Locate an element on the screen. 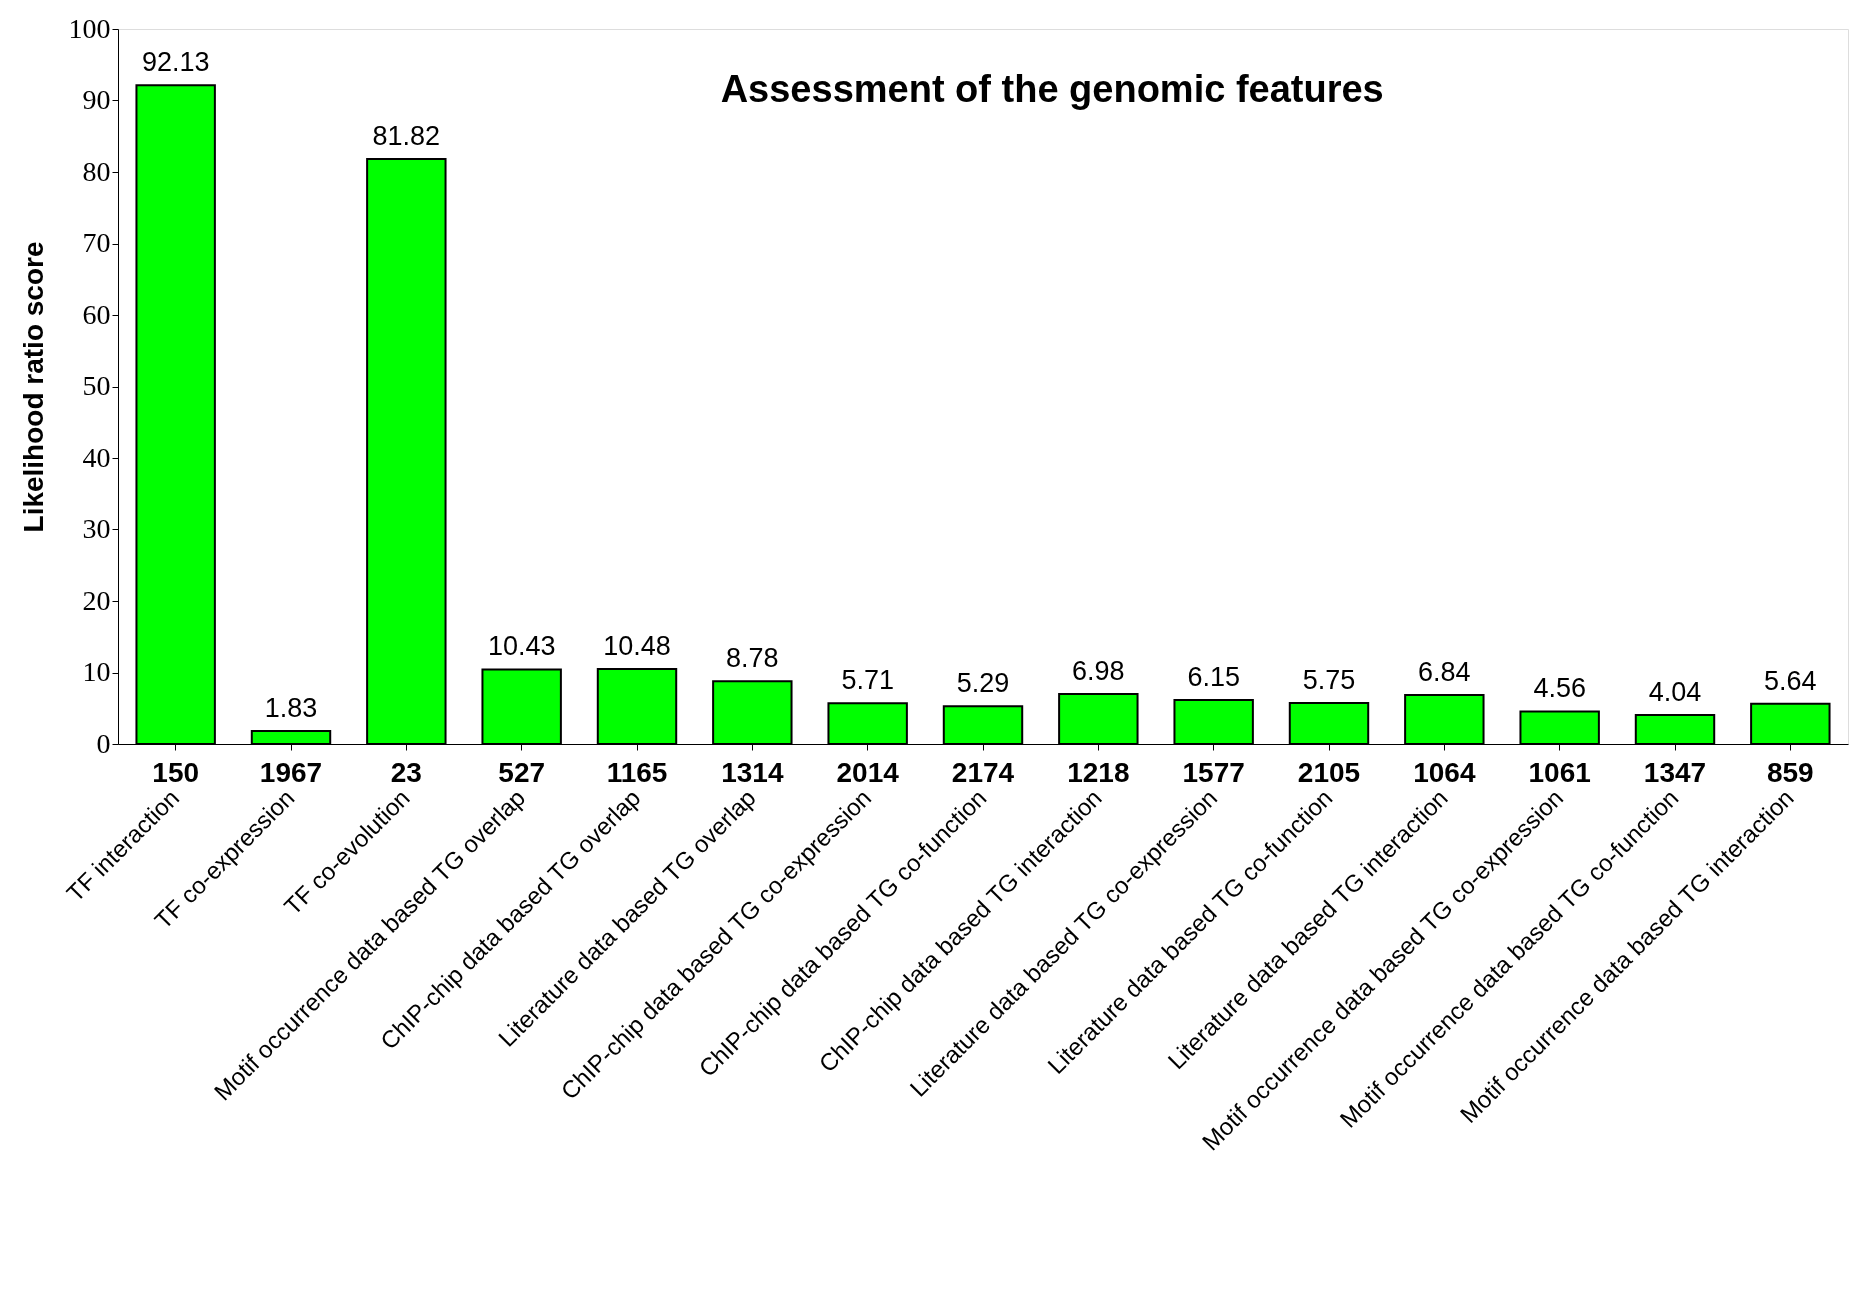  y-tick-label: 100 is located at coordinates (89, 28).